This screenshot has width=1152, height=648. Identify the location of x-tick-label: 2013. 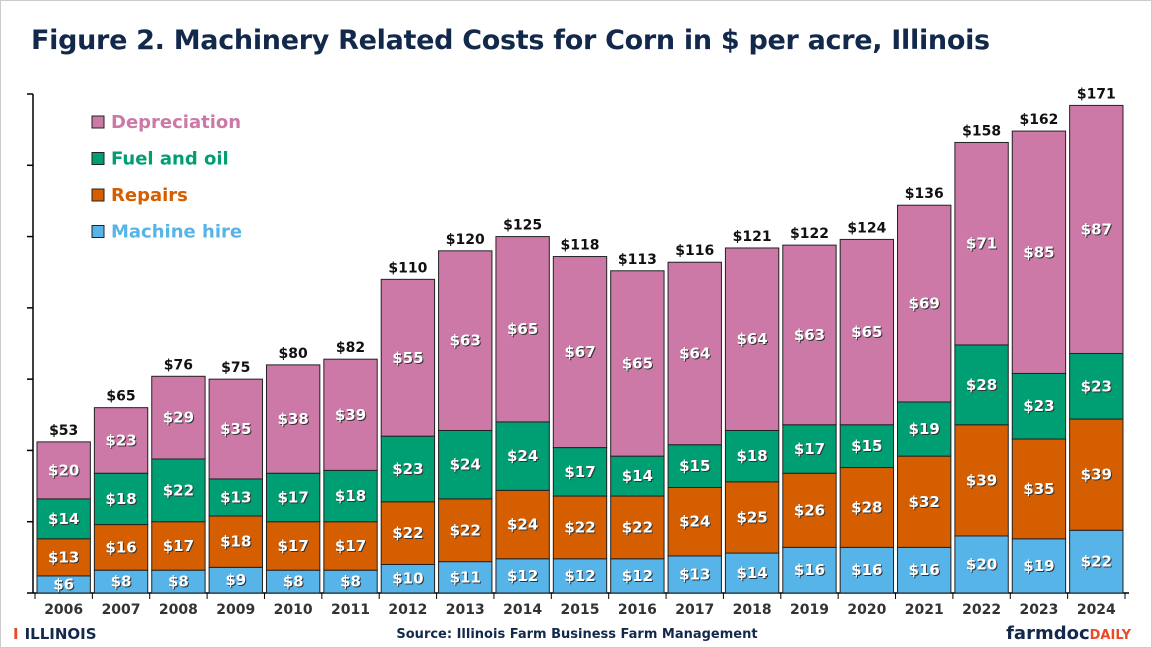
(465, 610).